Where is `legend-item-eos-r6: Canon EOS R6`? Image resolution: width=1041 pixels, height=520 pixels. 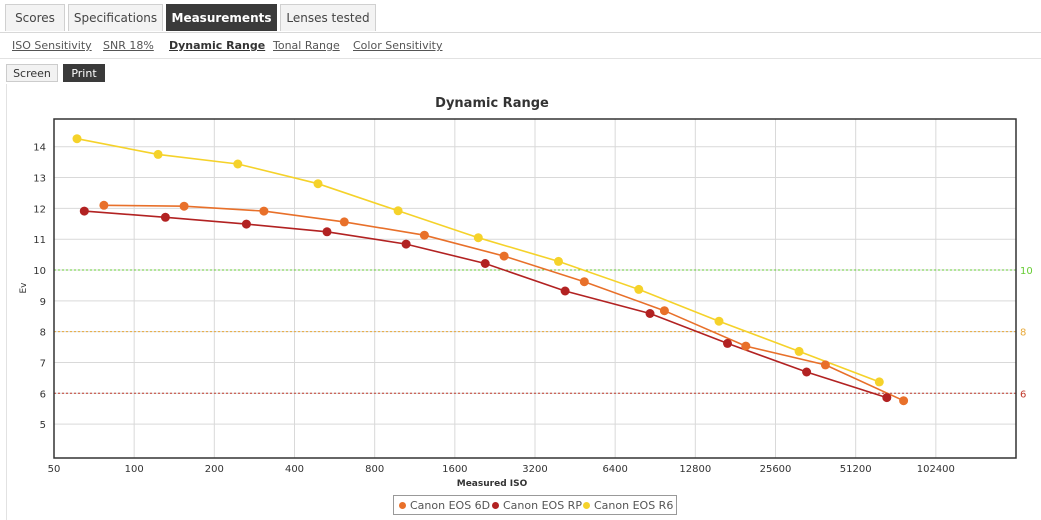 legend-item-eos-r6: Canon EOS R6 is located at coordinates (628, 505).